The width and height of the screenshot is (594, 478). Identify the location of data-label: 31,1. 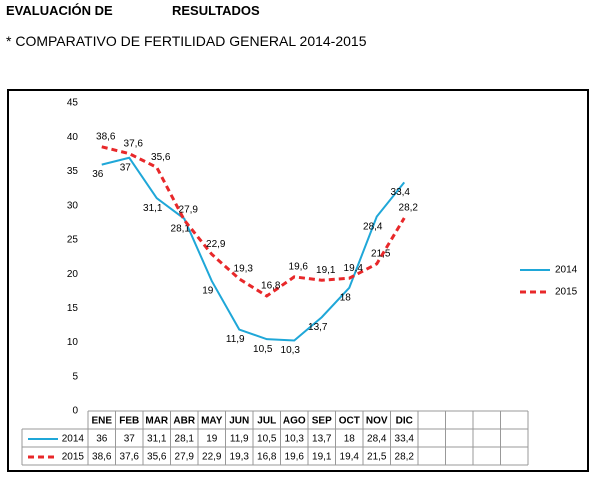
(153, 208).